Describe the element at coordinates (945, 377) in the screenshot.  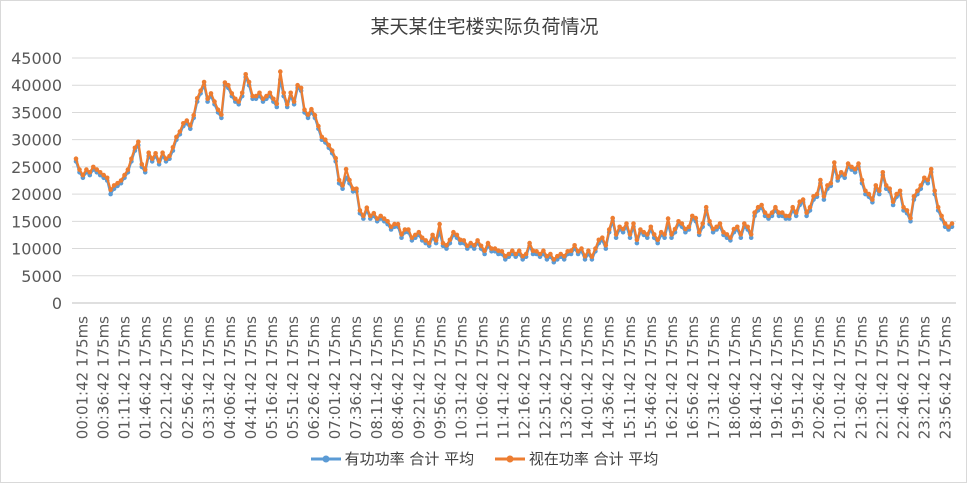
I see `x-tick-label: 23:56:42 175ms` at that location.